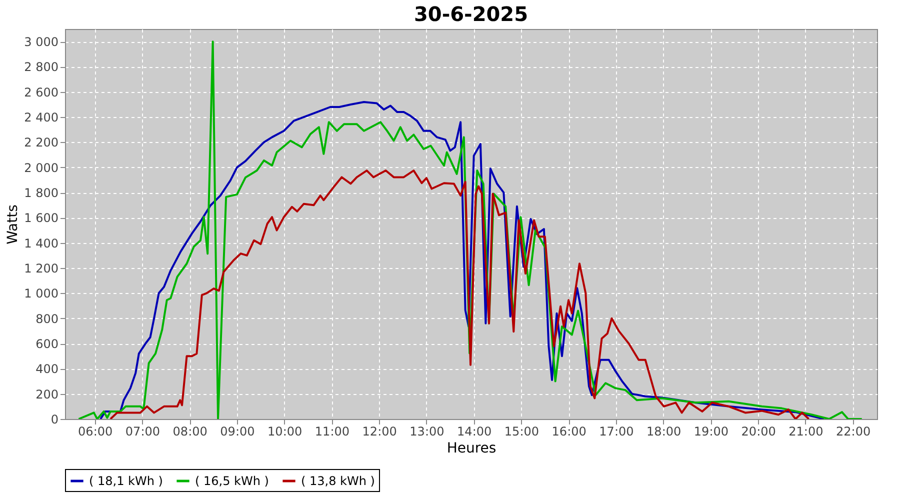  Describe the element at coordinates (471, 448) in the screenshot. I see `x-axis-title: Heures` at that location.